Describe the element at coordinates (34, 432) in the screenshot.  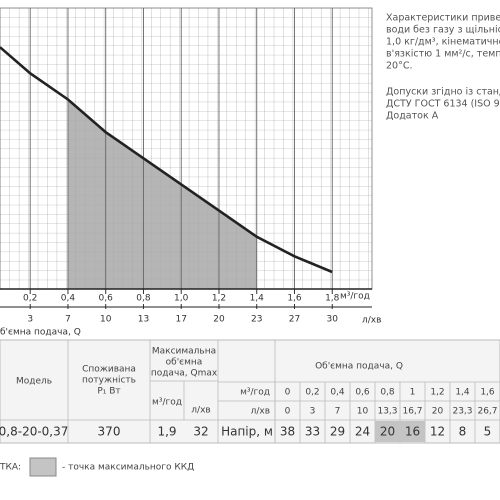
I see `table-text: P 0,8-20-0,37` at that location.